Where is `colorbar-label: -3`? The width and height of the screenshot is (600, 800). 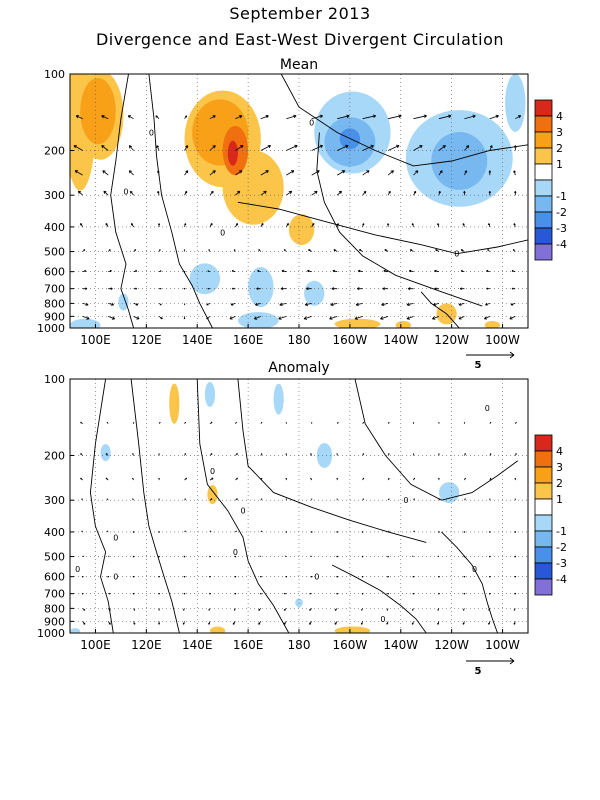 colorbar-label: -3 is located at coordinates (561, 563).